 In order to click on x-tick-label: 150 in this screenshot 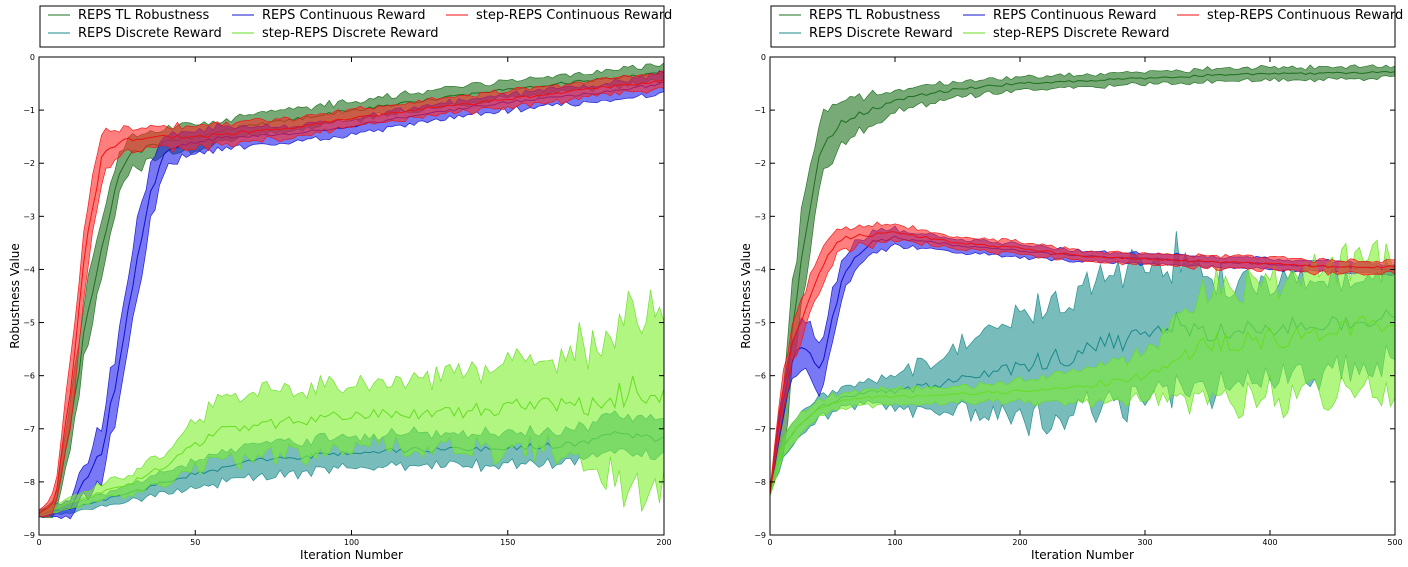, I will do `click(507, 542)`.